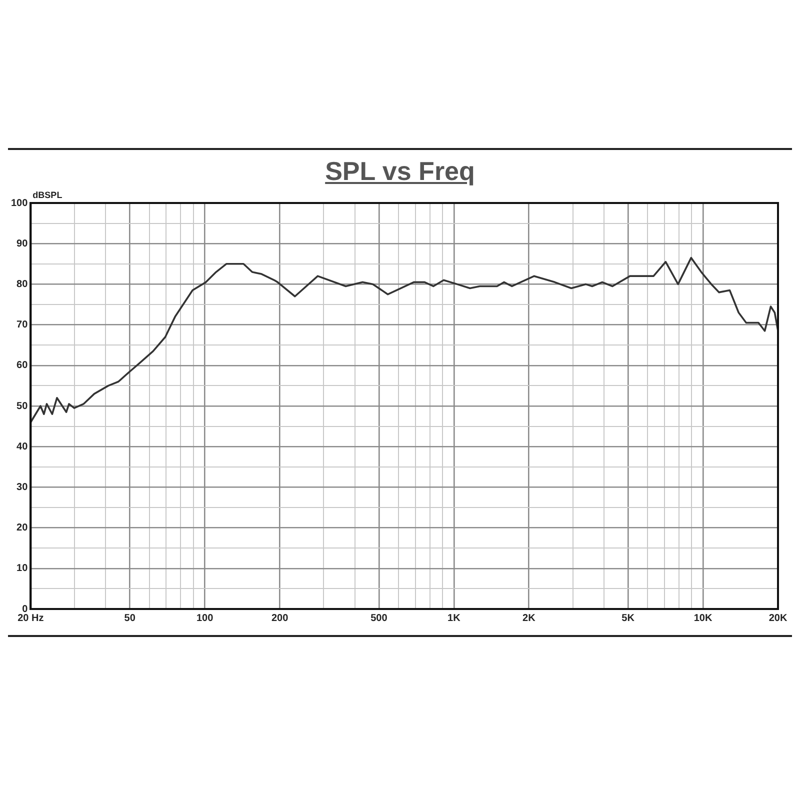 The image size is (800, 799). What do you see at coordinates (455, 618) in the screenshot?
I see `x-tick-label: 1K` at bounding box center [455, 618].